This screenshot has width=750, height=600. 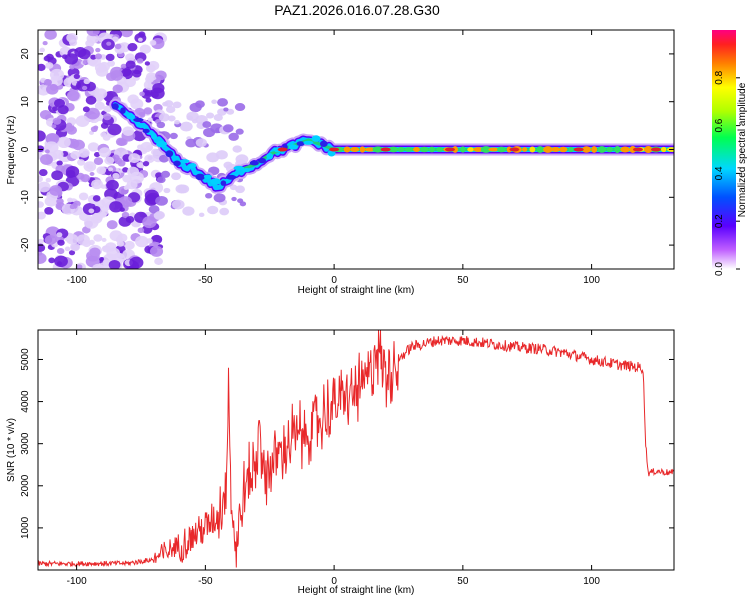 I want to click on spectrogram-y-tick-label: -10, so click(x=25, y=197).